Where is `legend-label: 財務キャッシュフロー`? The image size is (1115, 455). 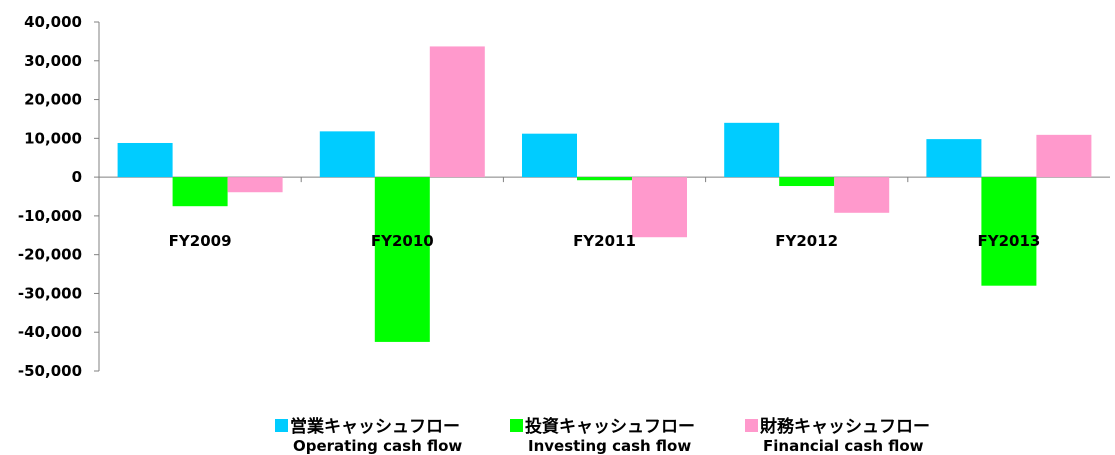 legend-label: 財務キャッシュフロー is located at coordinates (844, 426).